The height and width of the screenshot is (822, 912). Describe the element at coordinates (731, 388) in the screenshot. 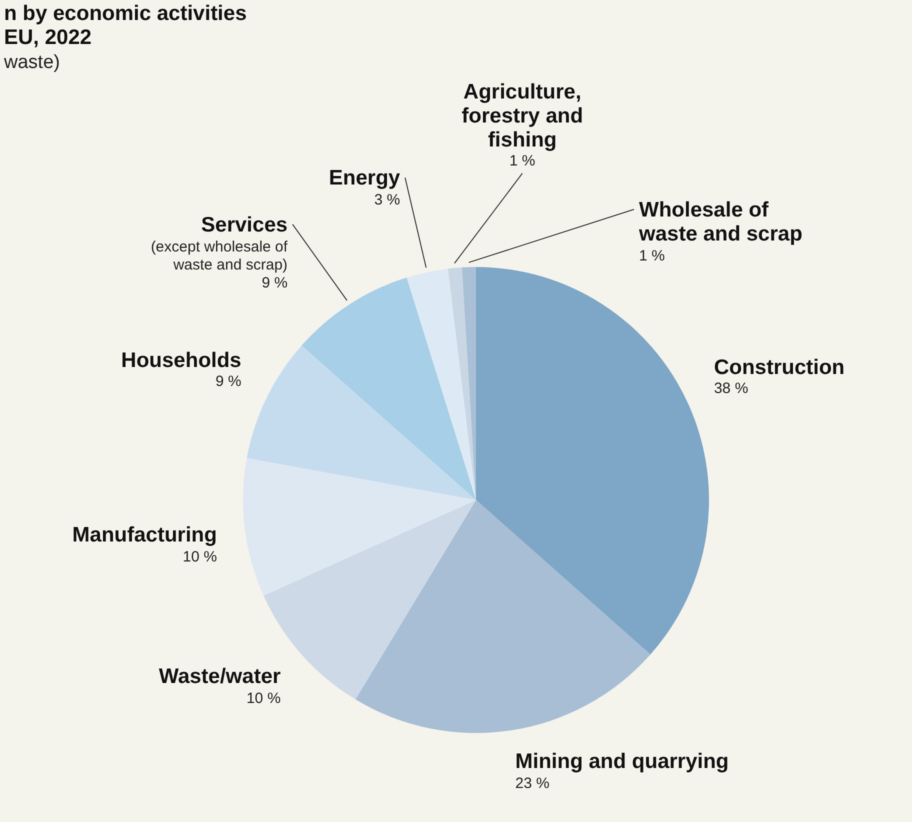

I see `data-label: 38 %` at that location.